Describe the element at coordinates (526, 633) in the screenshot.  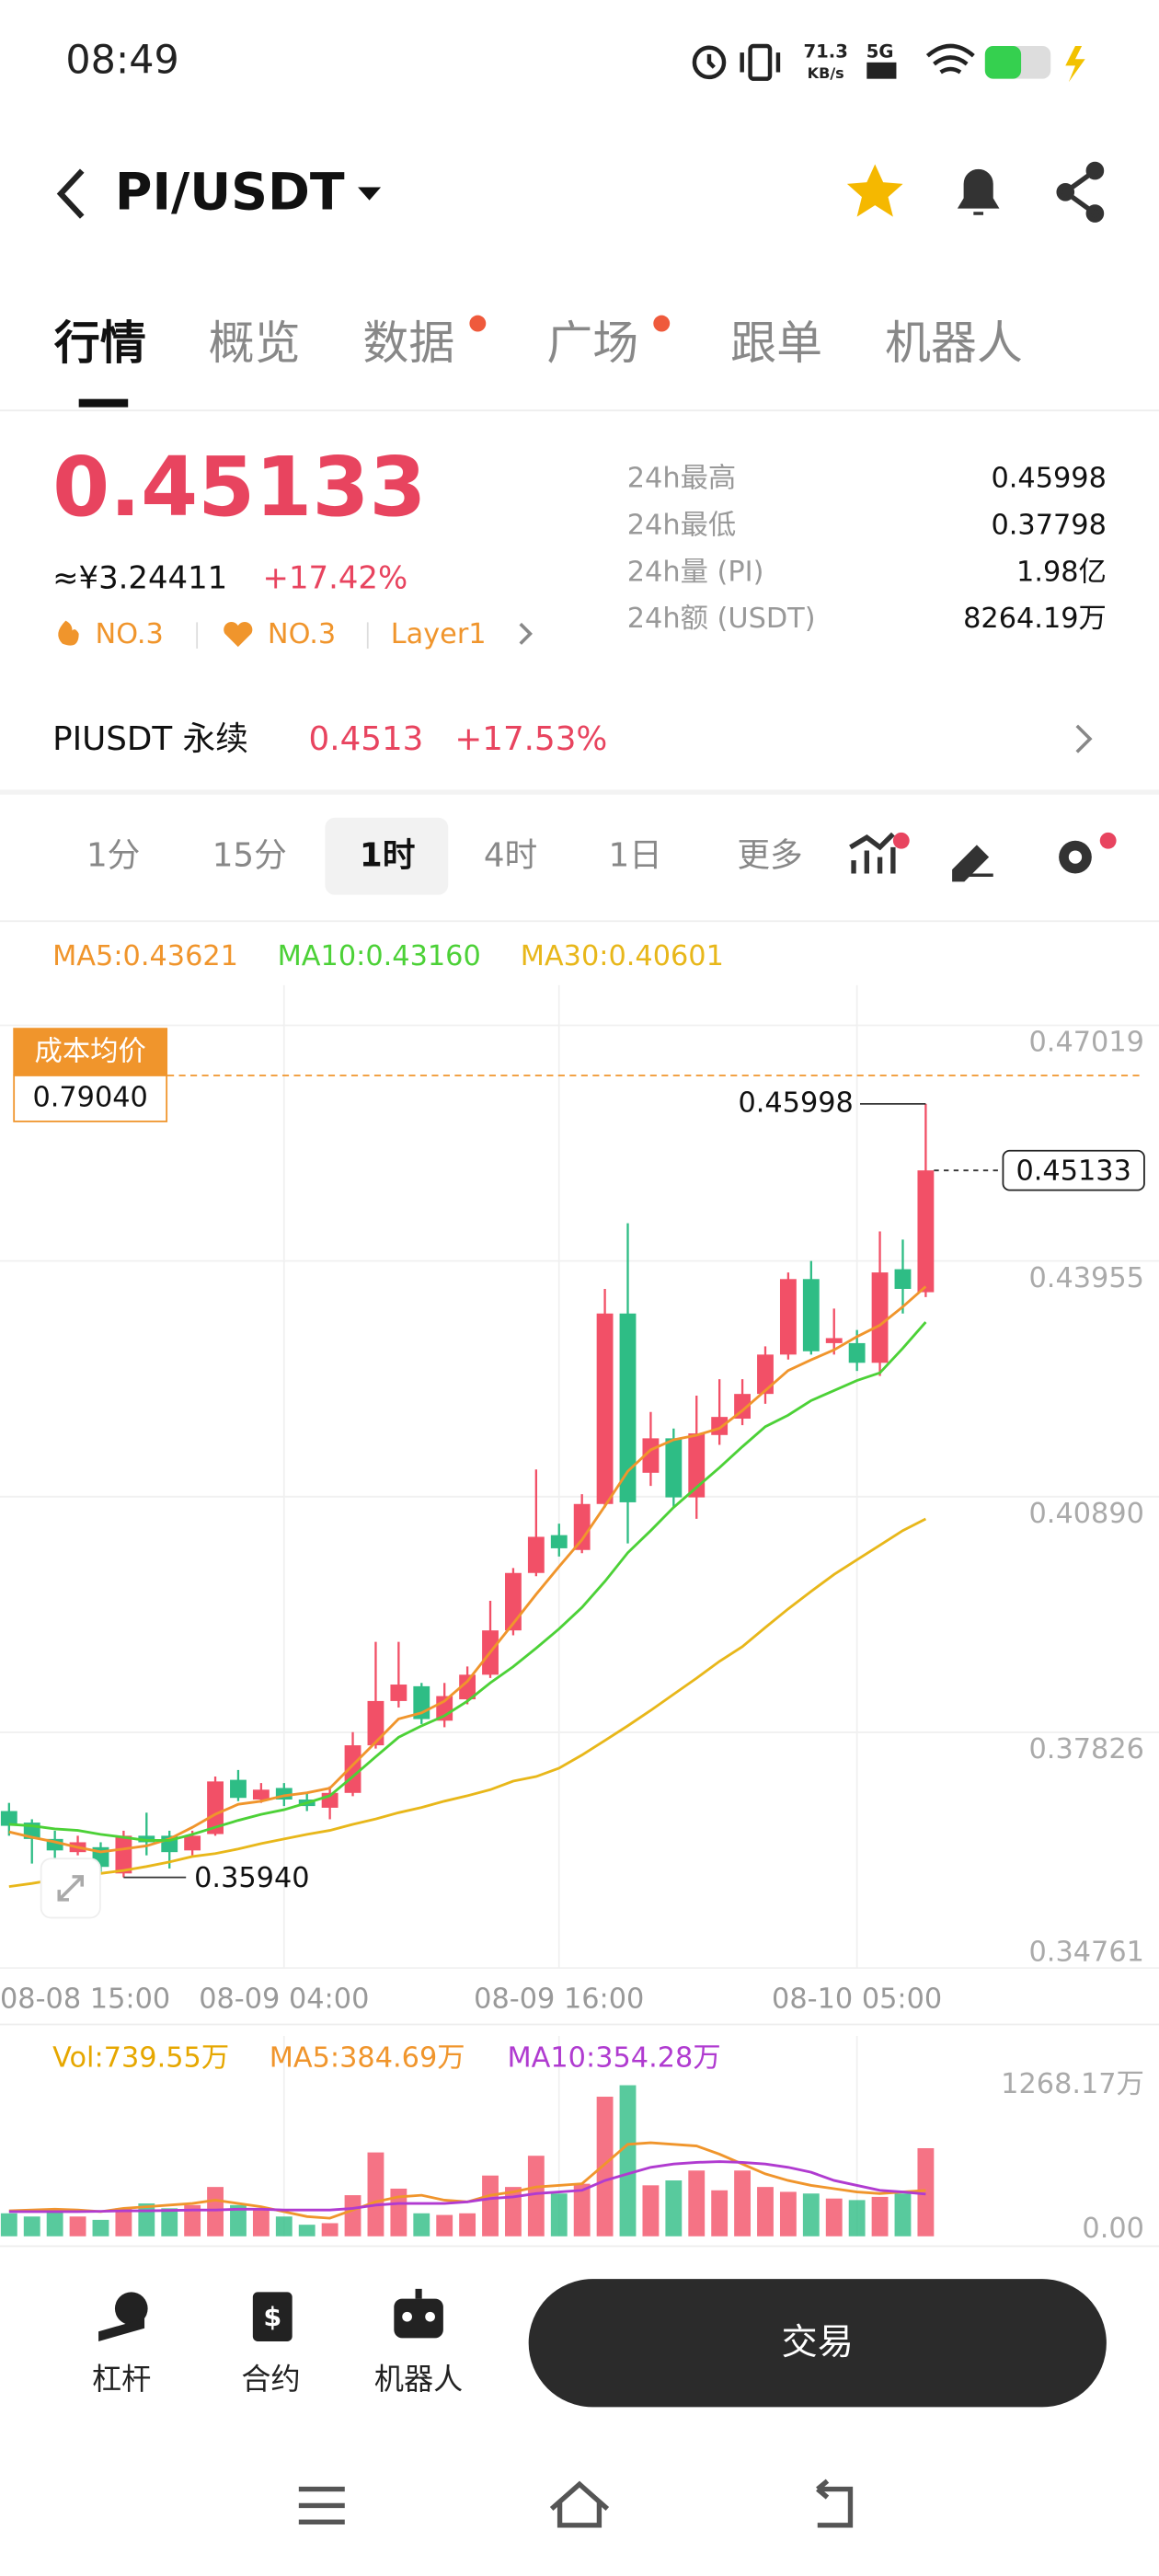
I see `tags-more` at that location.